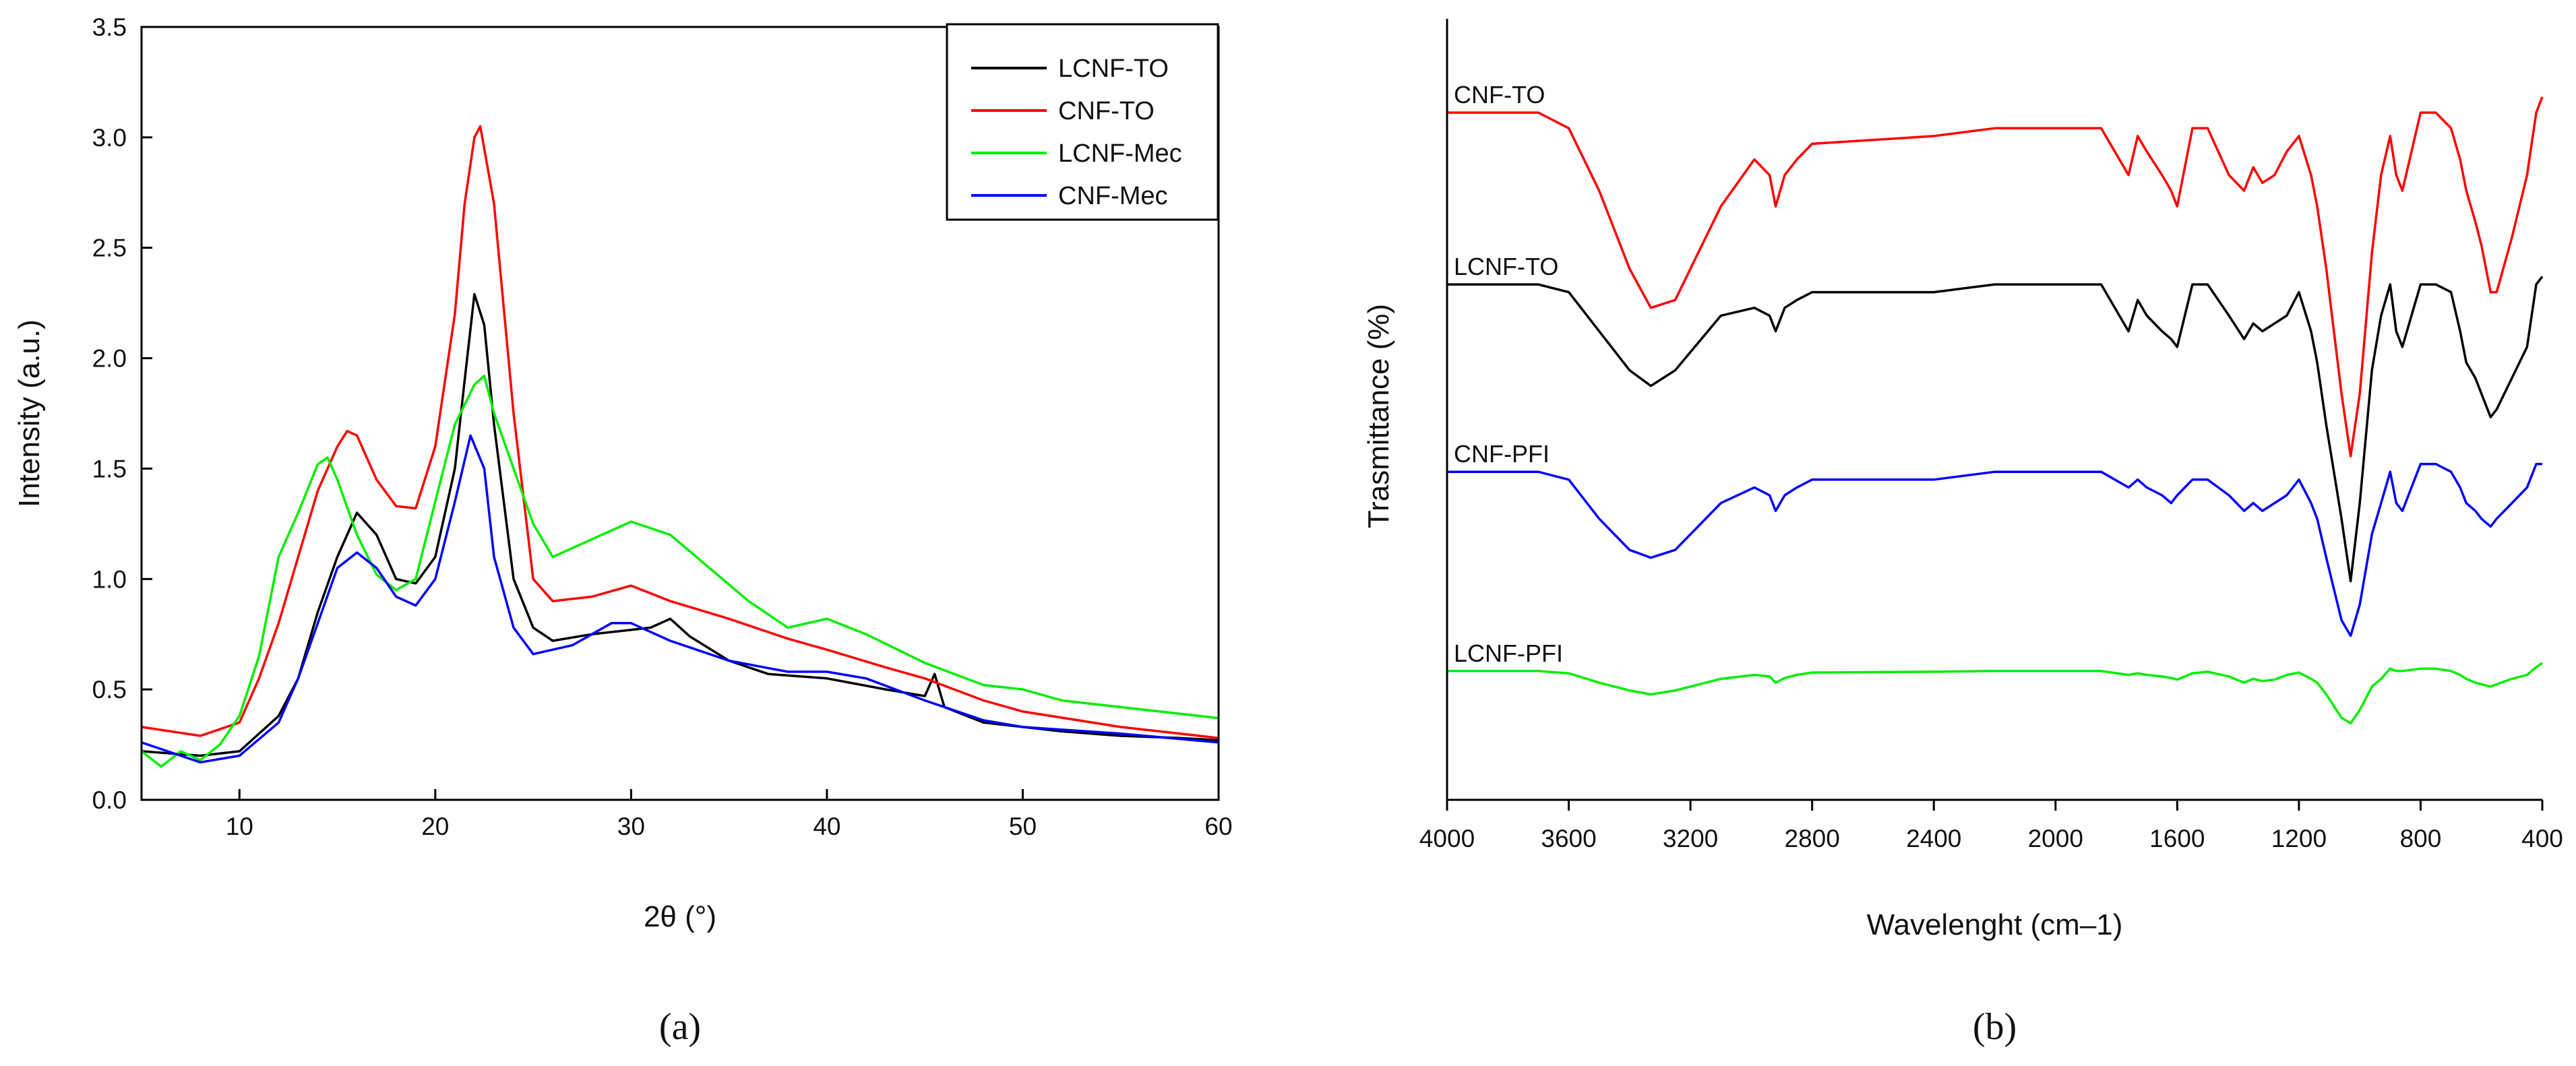 This screenshot has height=1066, width=2576. I want to click on panel-label-b: (b), so click(1995, 1027).